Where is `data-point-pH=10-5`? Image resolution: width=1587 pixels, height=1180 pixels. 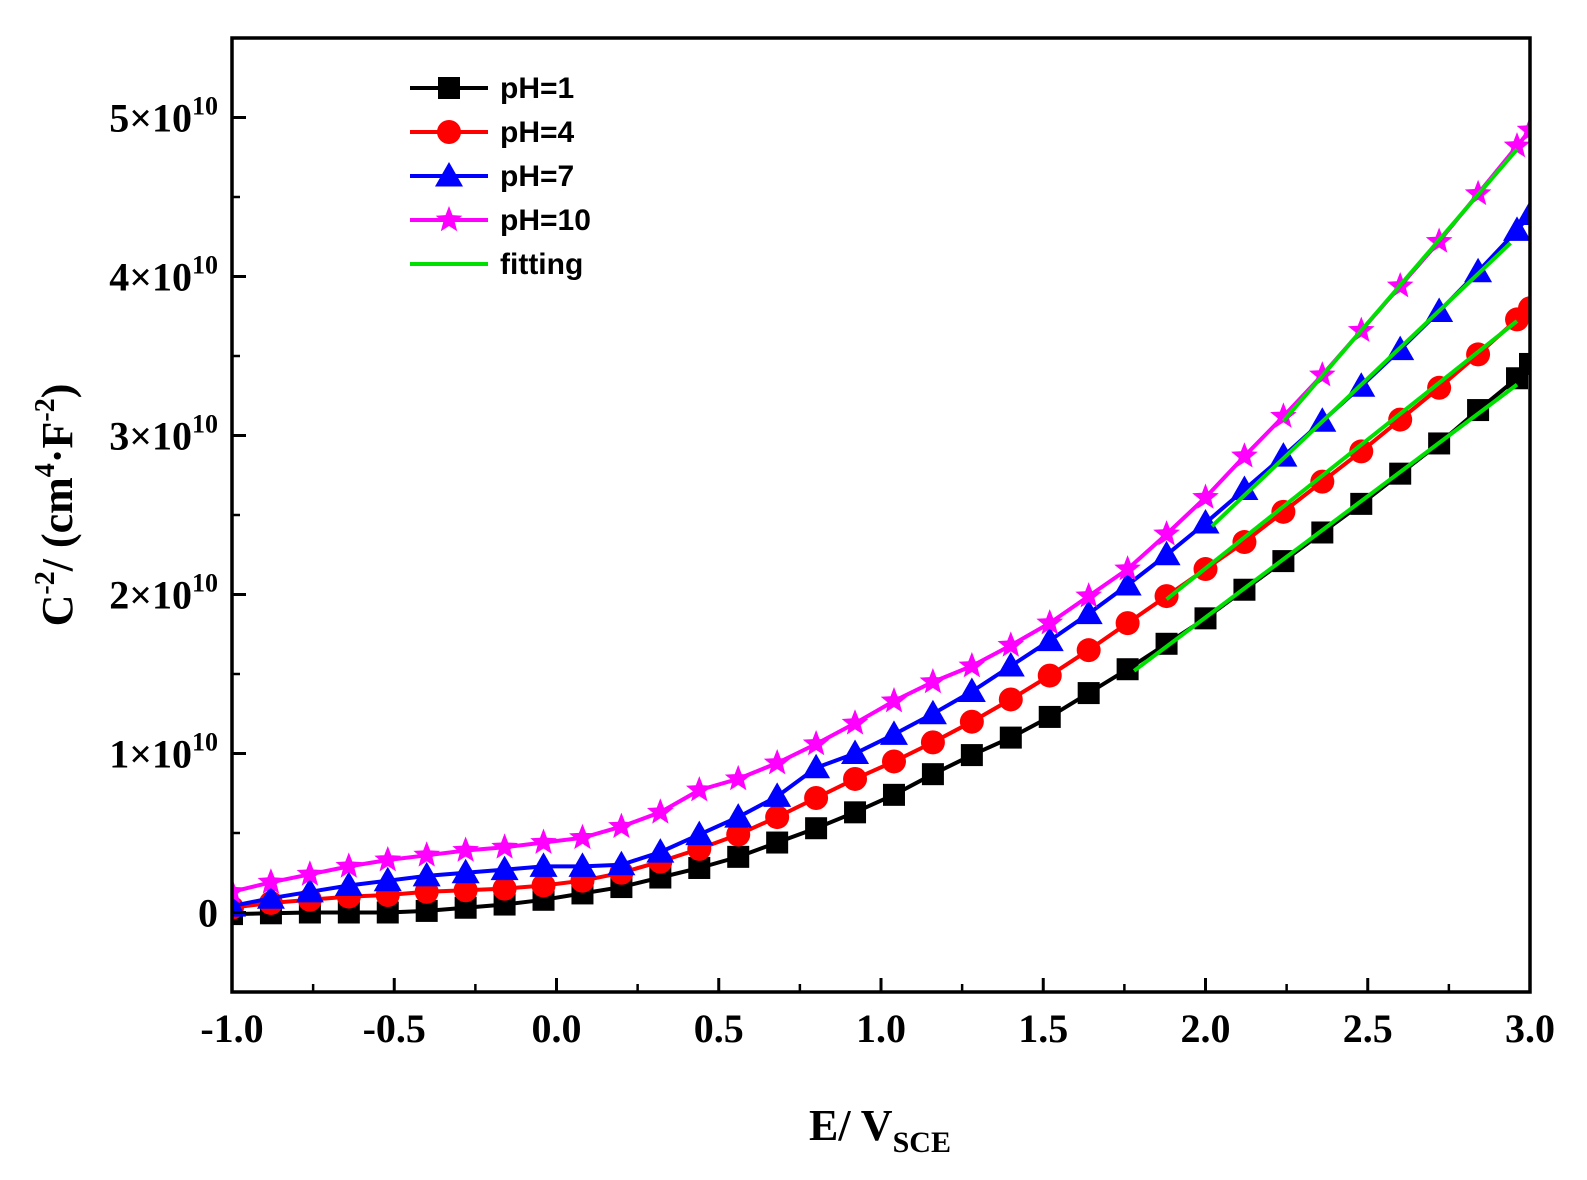
data-point-pH=10-5 is located at coordinates (426, 854).